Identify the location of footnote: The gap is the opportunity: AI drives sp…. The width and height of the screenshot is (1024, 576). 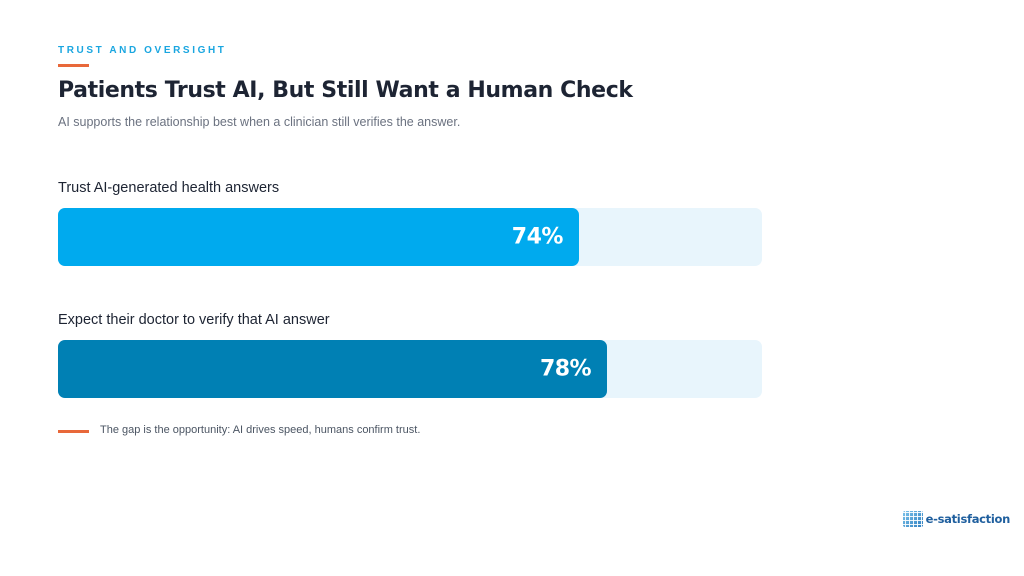
(260, 430).